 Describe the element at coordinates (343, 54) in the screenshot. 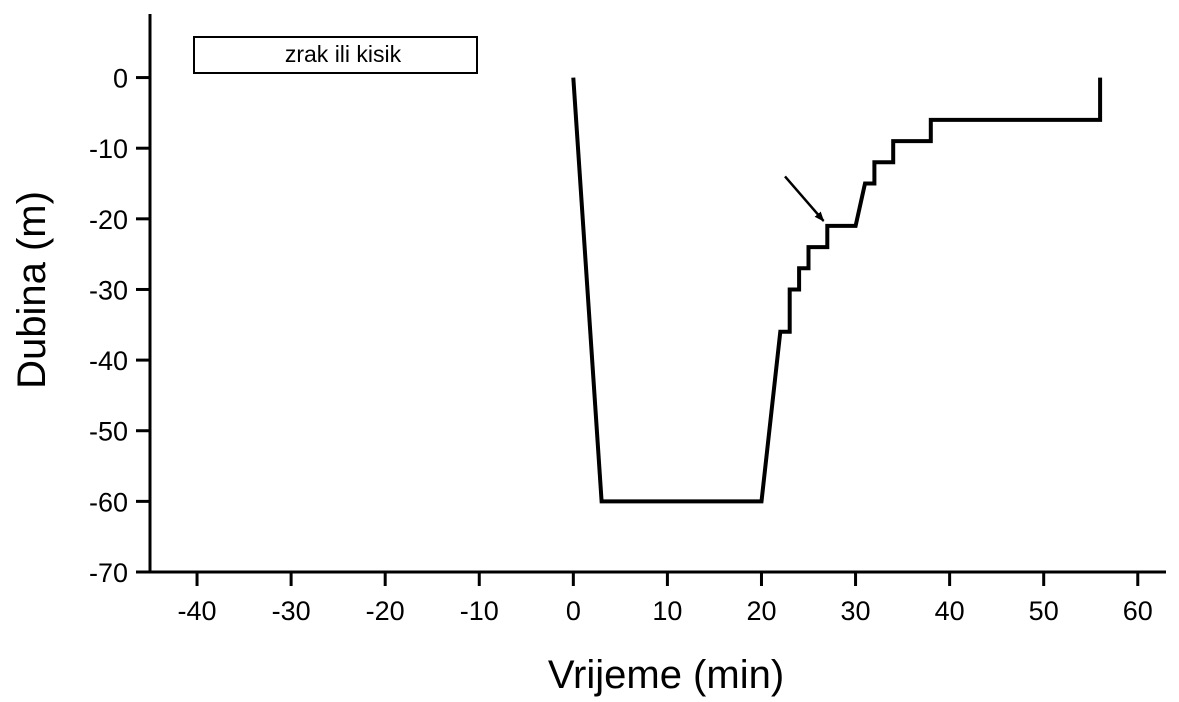

I see `legend-entry: zrak ili kisik` at that location.